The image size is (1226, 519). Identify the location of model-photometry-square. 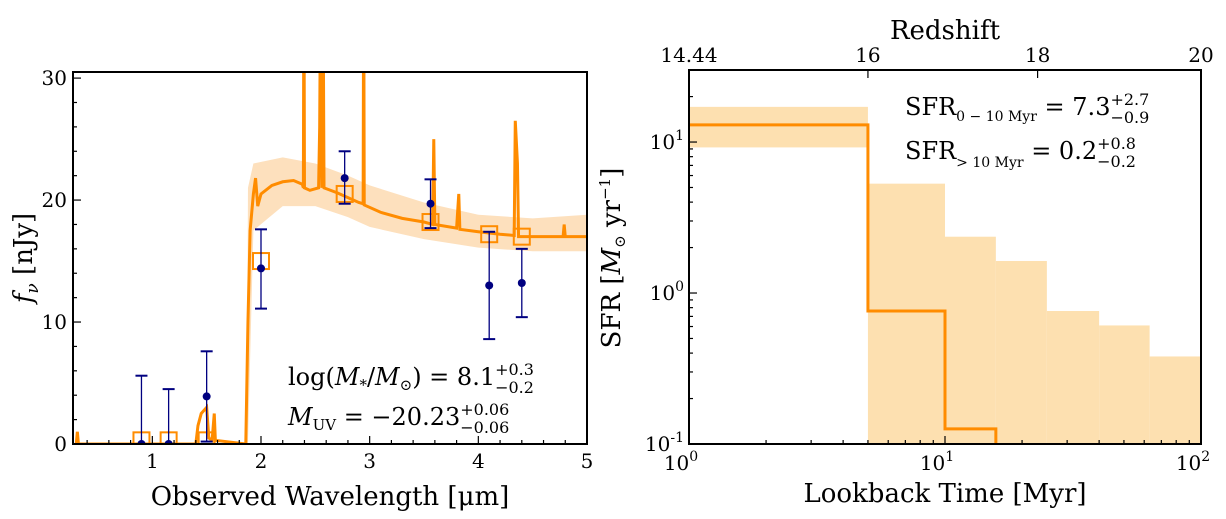
(521, 236).